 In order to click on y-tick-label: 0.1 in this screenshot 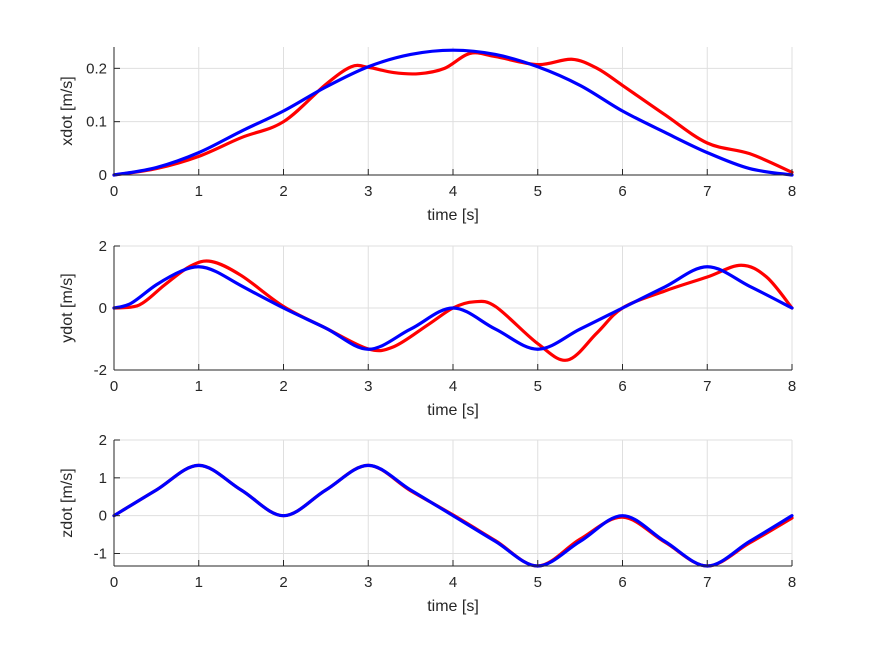, I will do `click(96, 122)`.